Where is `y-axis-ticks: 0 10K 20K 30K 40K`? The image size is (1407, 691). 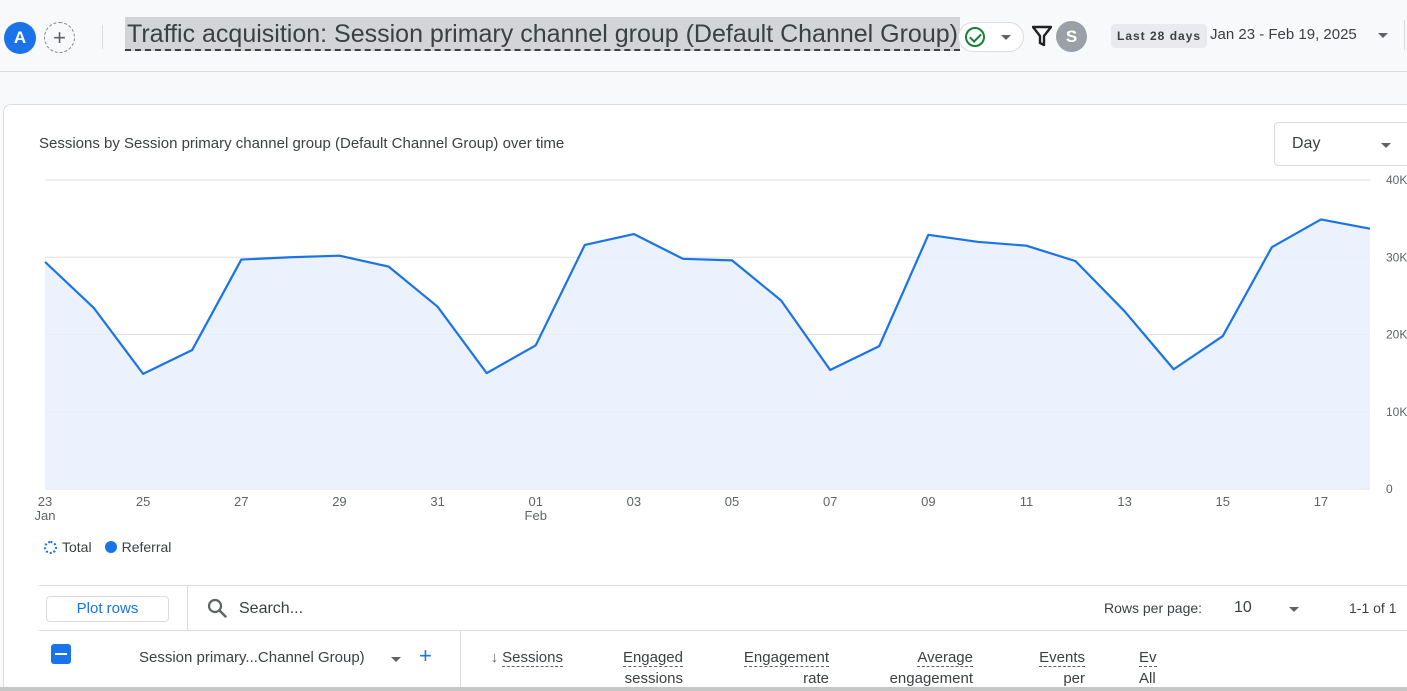
y-axis-ticks: 0 10K 20K 30K 40K is located at coordinates (1396, 334).